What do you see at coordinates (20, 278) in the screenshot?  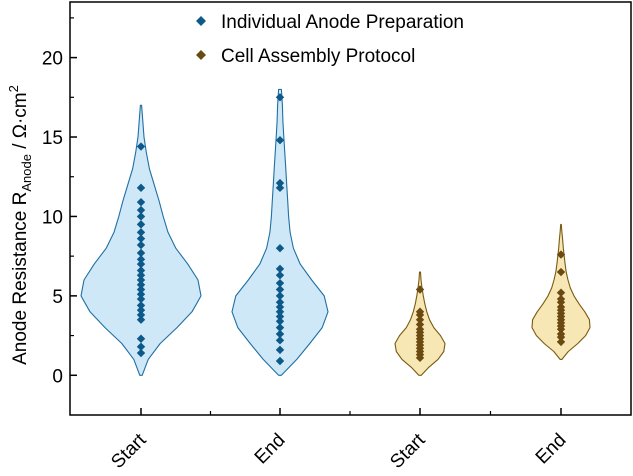 I see `y-axis-label-main: Anode Resistance R` at bounding box center [20, 278].